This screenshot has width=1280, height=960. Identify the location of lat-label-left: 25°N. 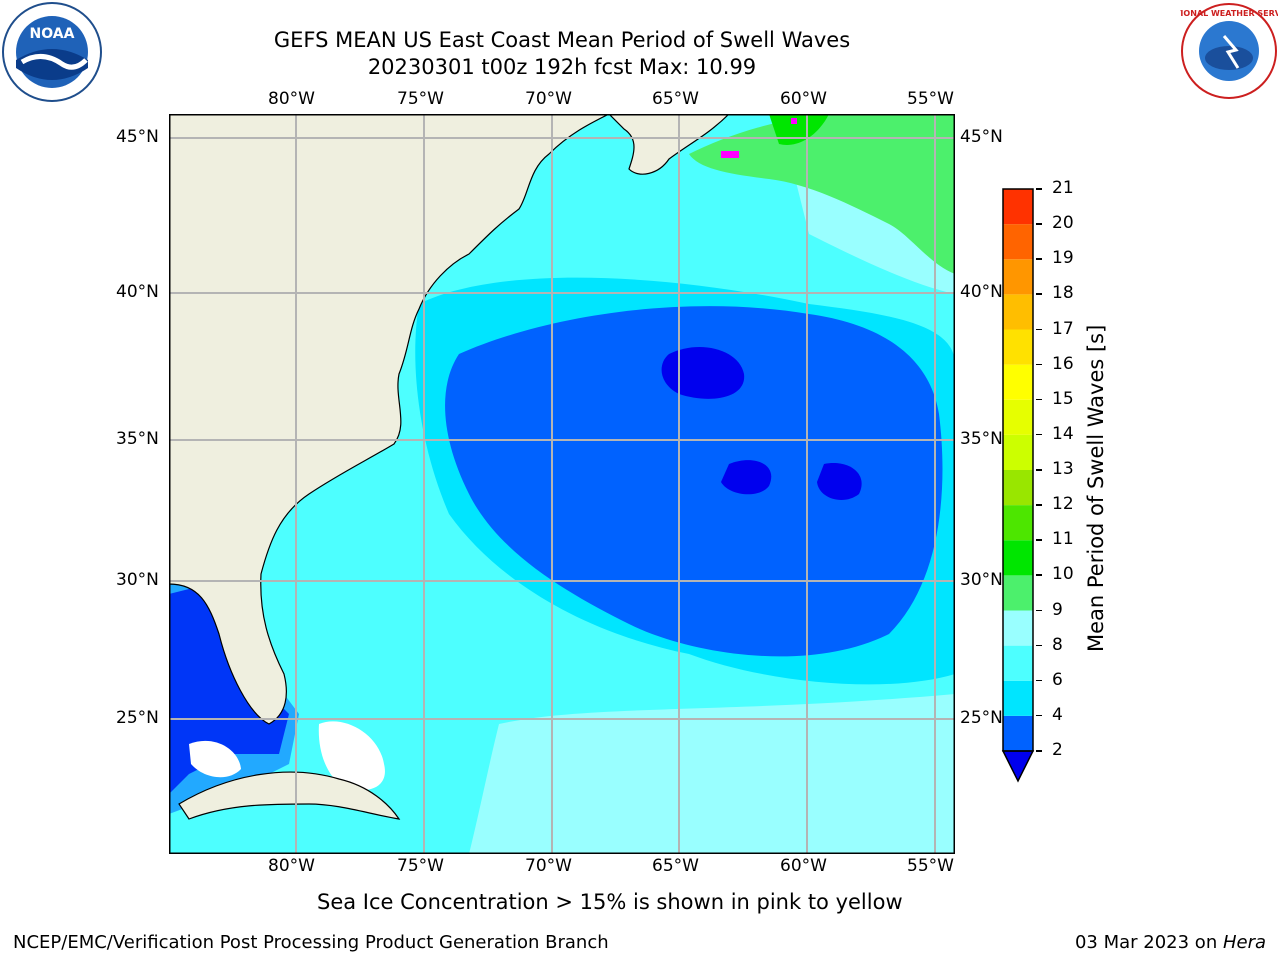
(137, 718).